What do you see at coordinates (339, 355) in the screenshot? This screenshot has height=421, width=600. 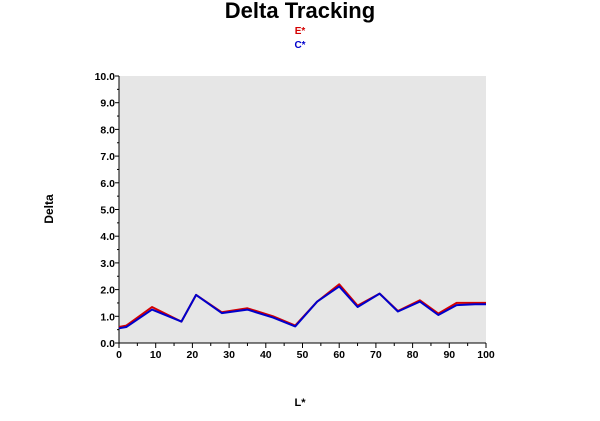 I see `x-tick-label: 60` at bounding box center [339, 355].